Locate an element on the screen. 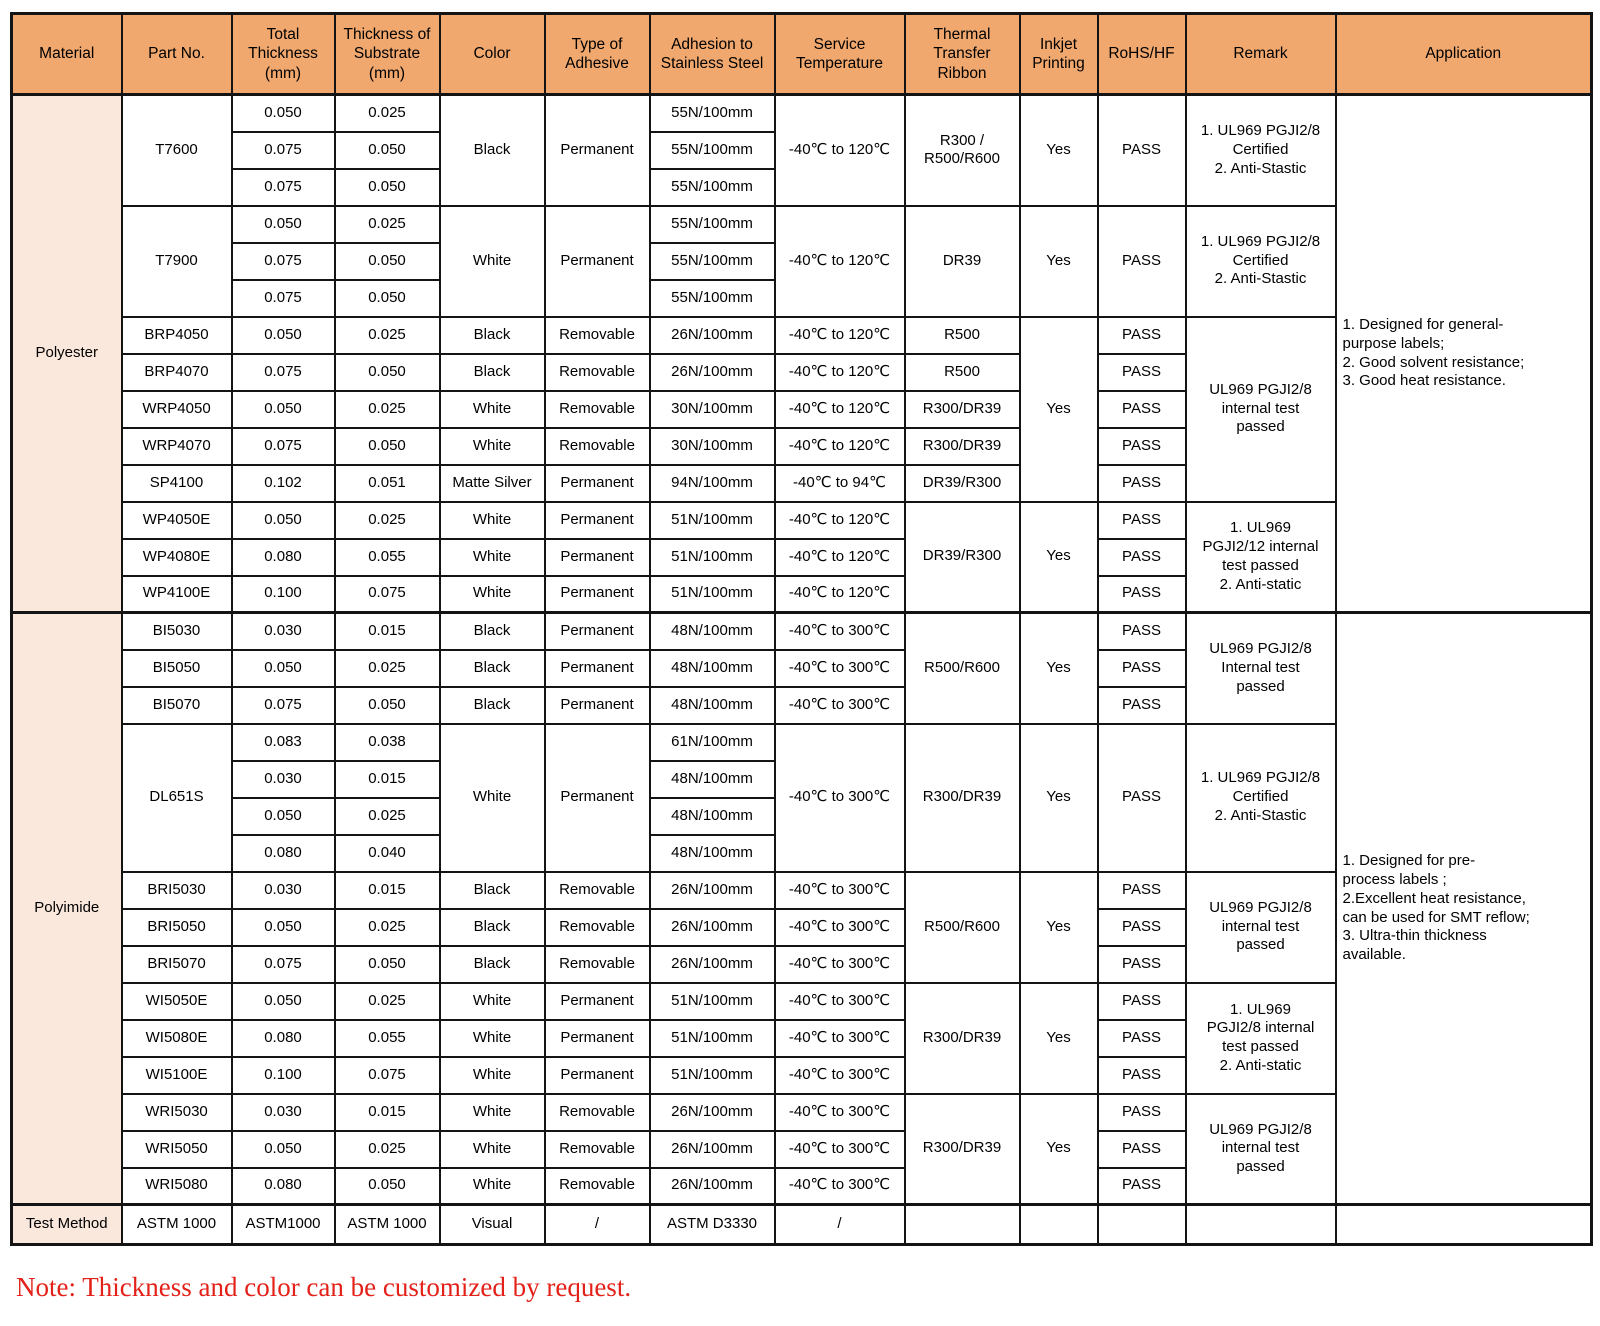 The width and height of the screenshot is (1600, 1326). cell-ttr: DR39 is located at coordinates (962, 261).